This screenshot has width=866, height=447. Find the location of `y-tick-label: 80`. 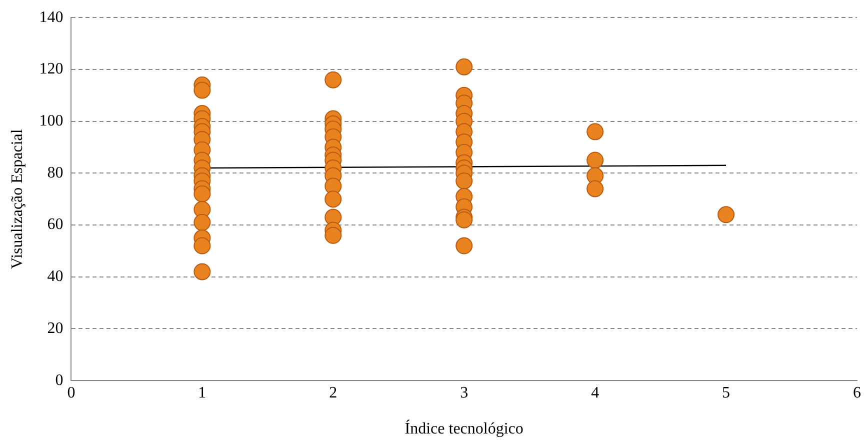

y-tick-label: 80 is located at coordinates (55, 173).